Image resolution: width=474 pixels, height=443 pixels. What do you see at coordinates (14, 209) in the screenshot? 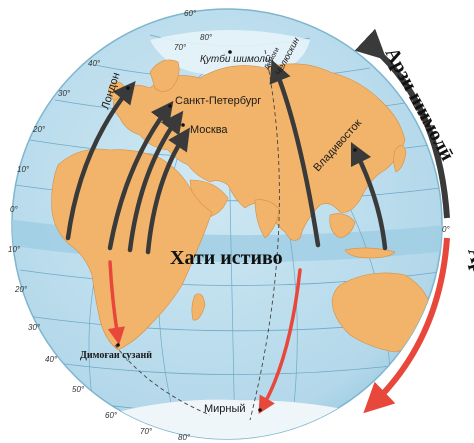
I see `lat-0: 0°` at bounding box center [14, 209].